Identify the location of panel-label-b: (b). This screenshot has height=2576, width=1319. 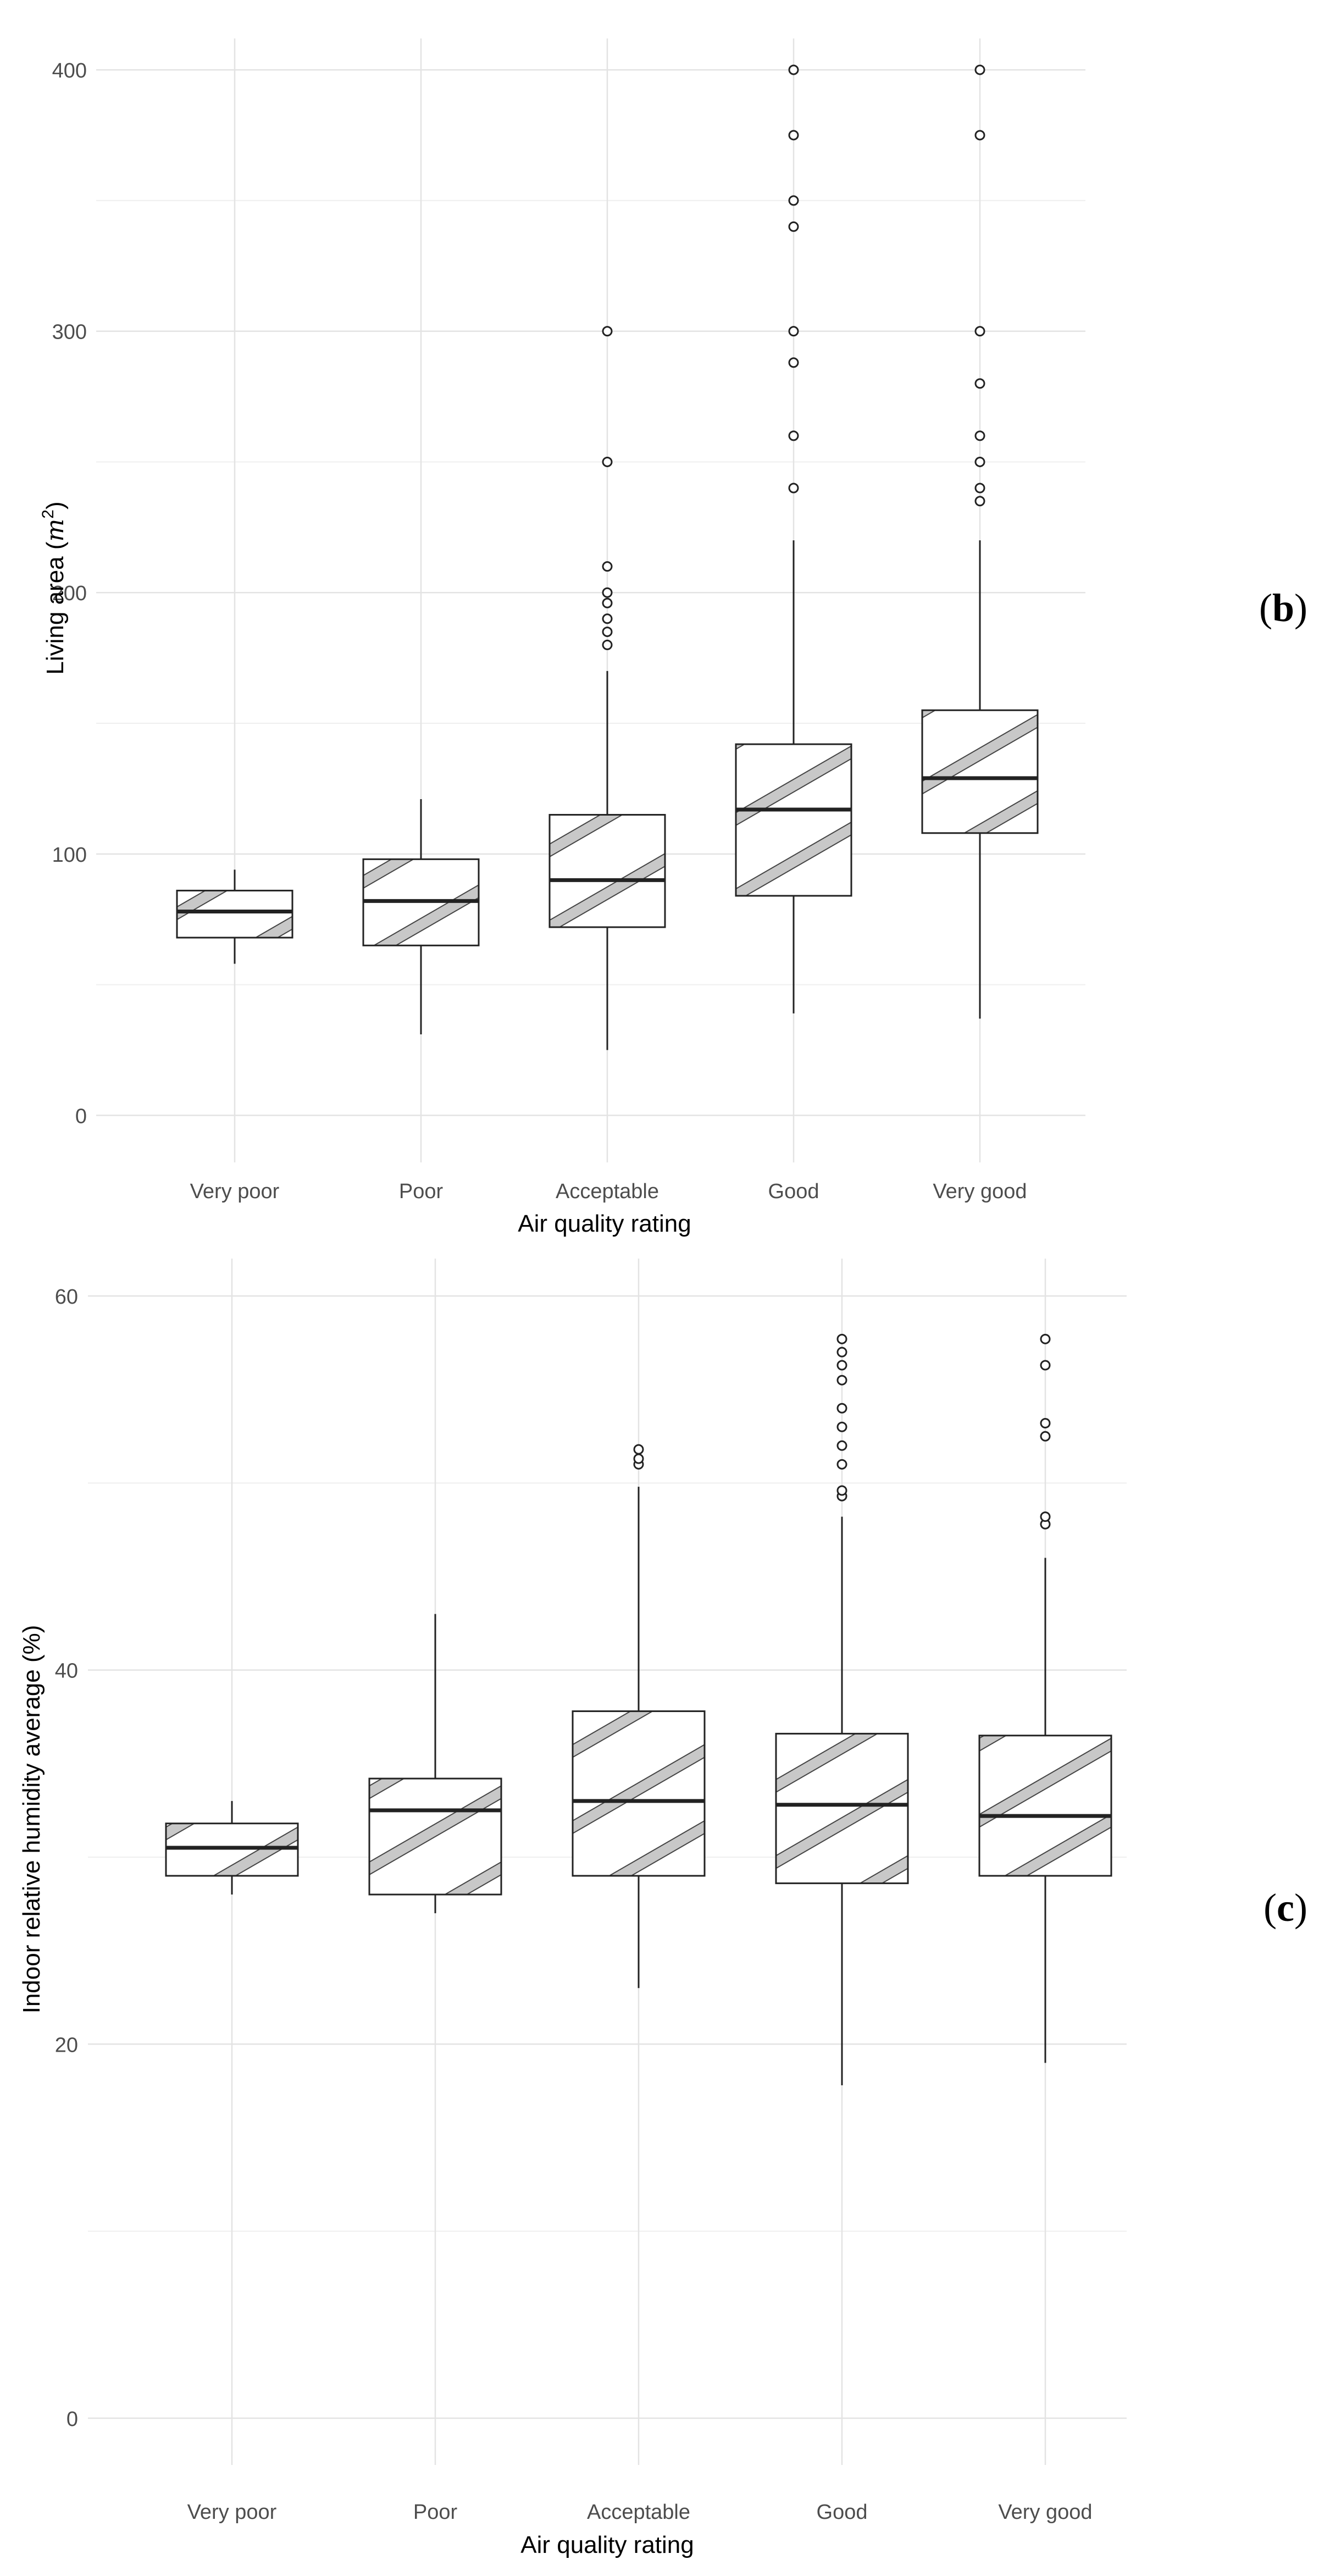
(1283, 608).